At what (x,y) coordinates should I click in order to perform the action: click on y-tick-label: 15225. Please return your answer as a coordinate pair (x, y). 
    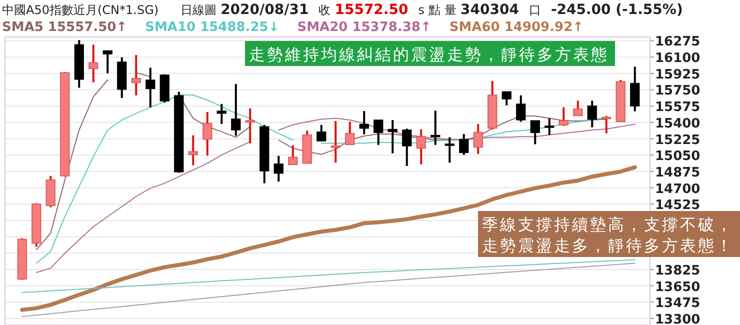
    Looking at the image, I should click on (677, 140).